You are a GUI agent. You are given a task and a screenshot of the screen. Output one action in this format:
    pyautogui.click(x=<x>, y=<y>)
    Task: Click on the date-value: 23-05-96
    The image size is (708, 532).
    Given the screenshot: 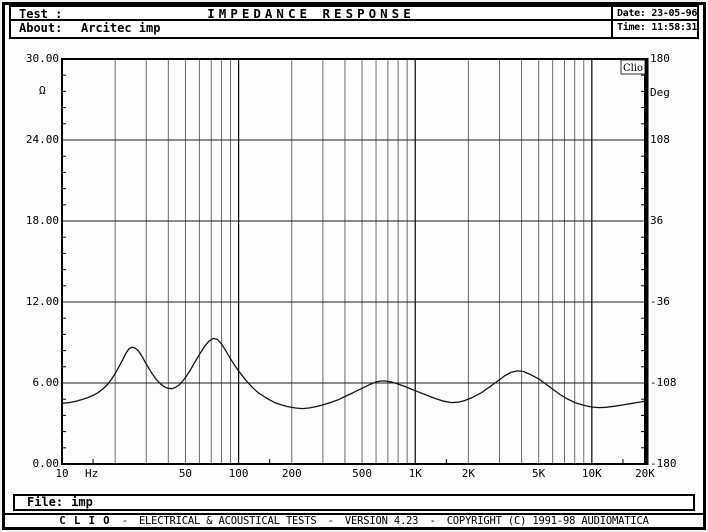 What is the action you would take?
    pyautogui.click(x=674, y=13)
    